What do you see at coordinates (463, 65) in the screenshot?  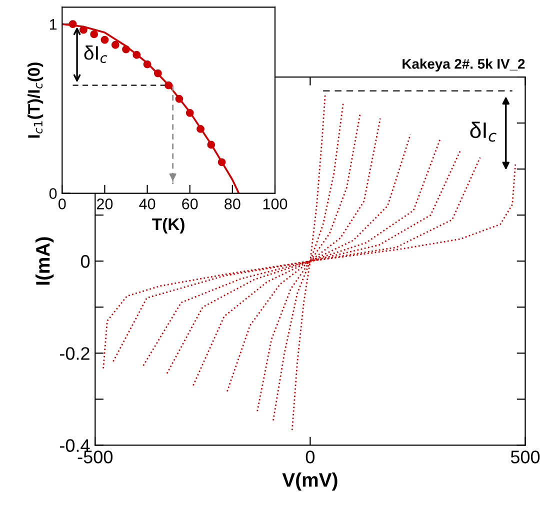 I see `chart-title: Kakeya 2#. 5k IV_2` at bounding box center [463, 65].